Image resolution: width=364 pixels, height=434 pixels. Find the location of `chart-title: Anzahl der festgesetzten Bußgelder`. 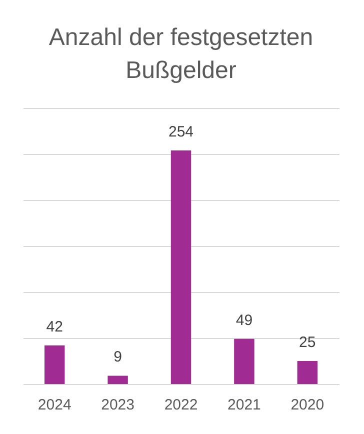

chart-title: Anzahl der festgesetzten Bußgelder is located at coordinates (181, 54).